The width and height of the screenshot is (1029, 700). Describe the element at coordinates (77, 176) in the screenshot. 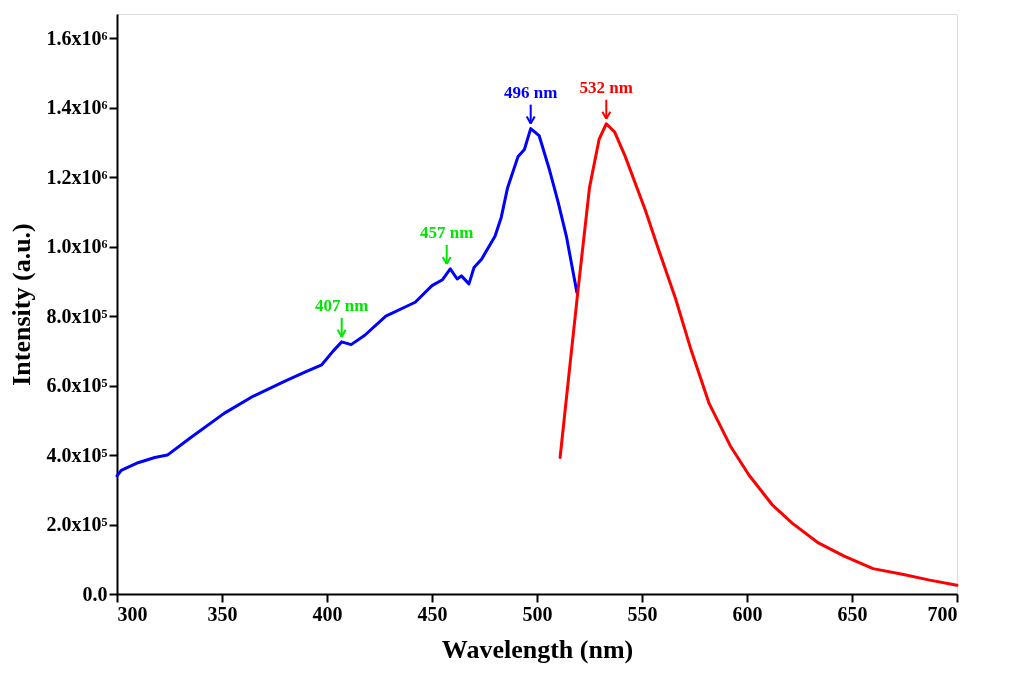

I see `y-tick-label: 1.2x10⁶` at that location.